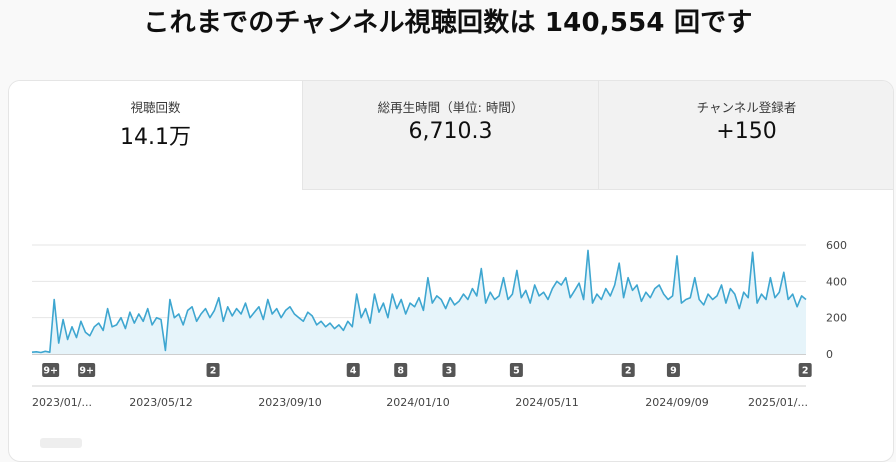 The width and height of the screenshot is (896, 462). Describe the element at coordinates (836, 245) in the screenshot. I see `y-tick-label: 600` at that location.